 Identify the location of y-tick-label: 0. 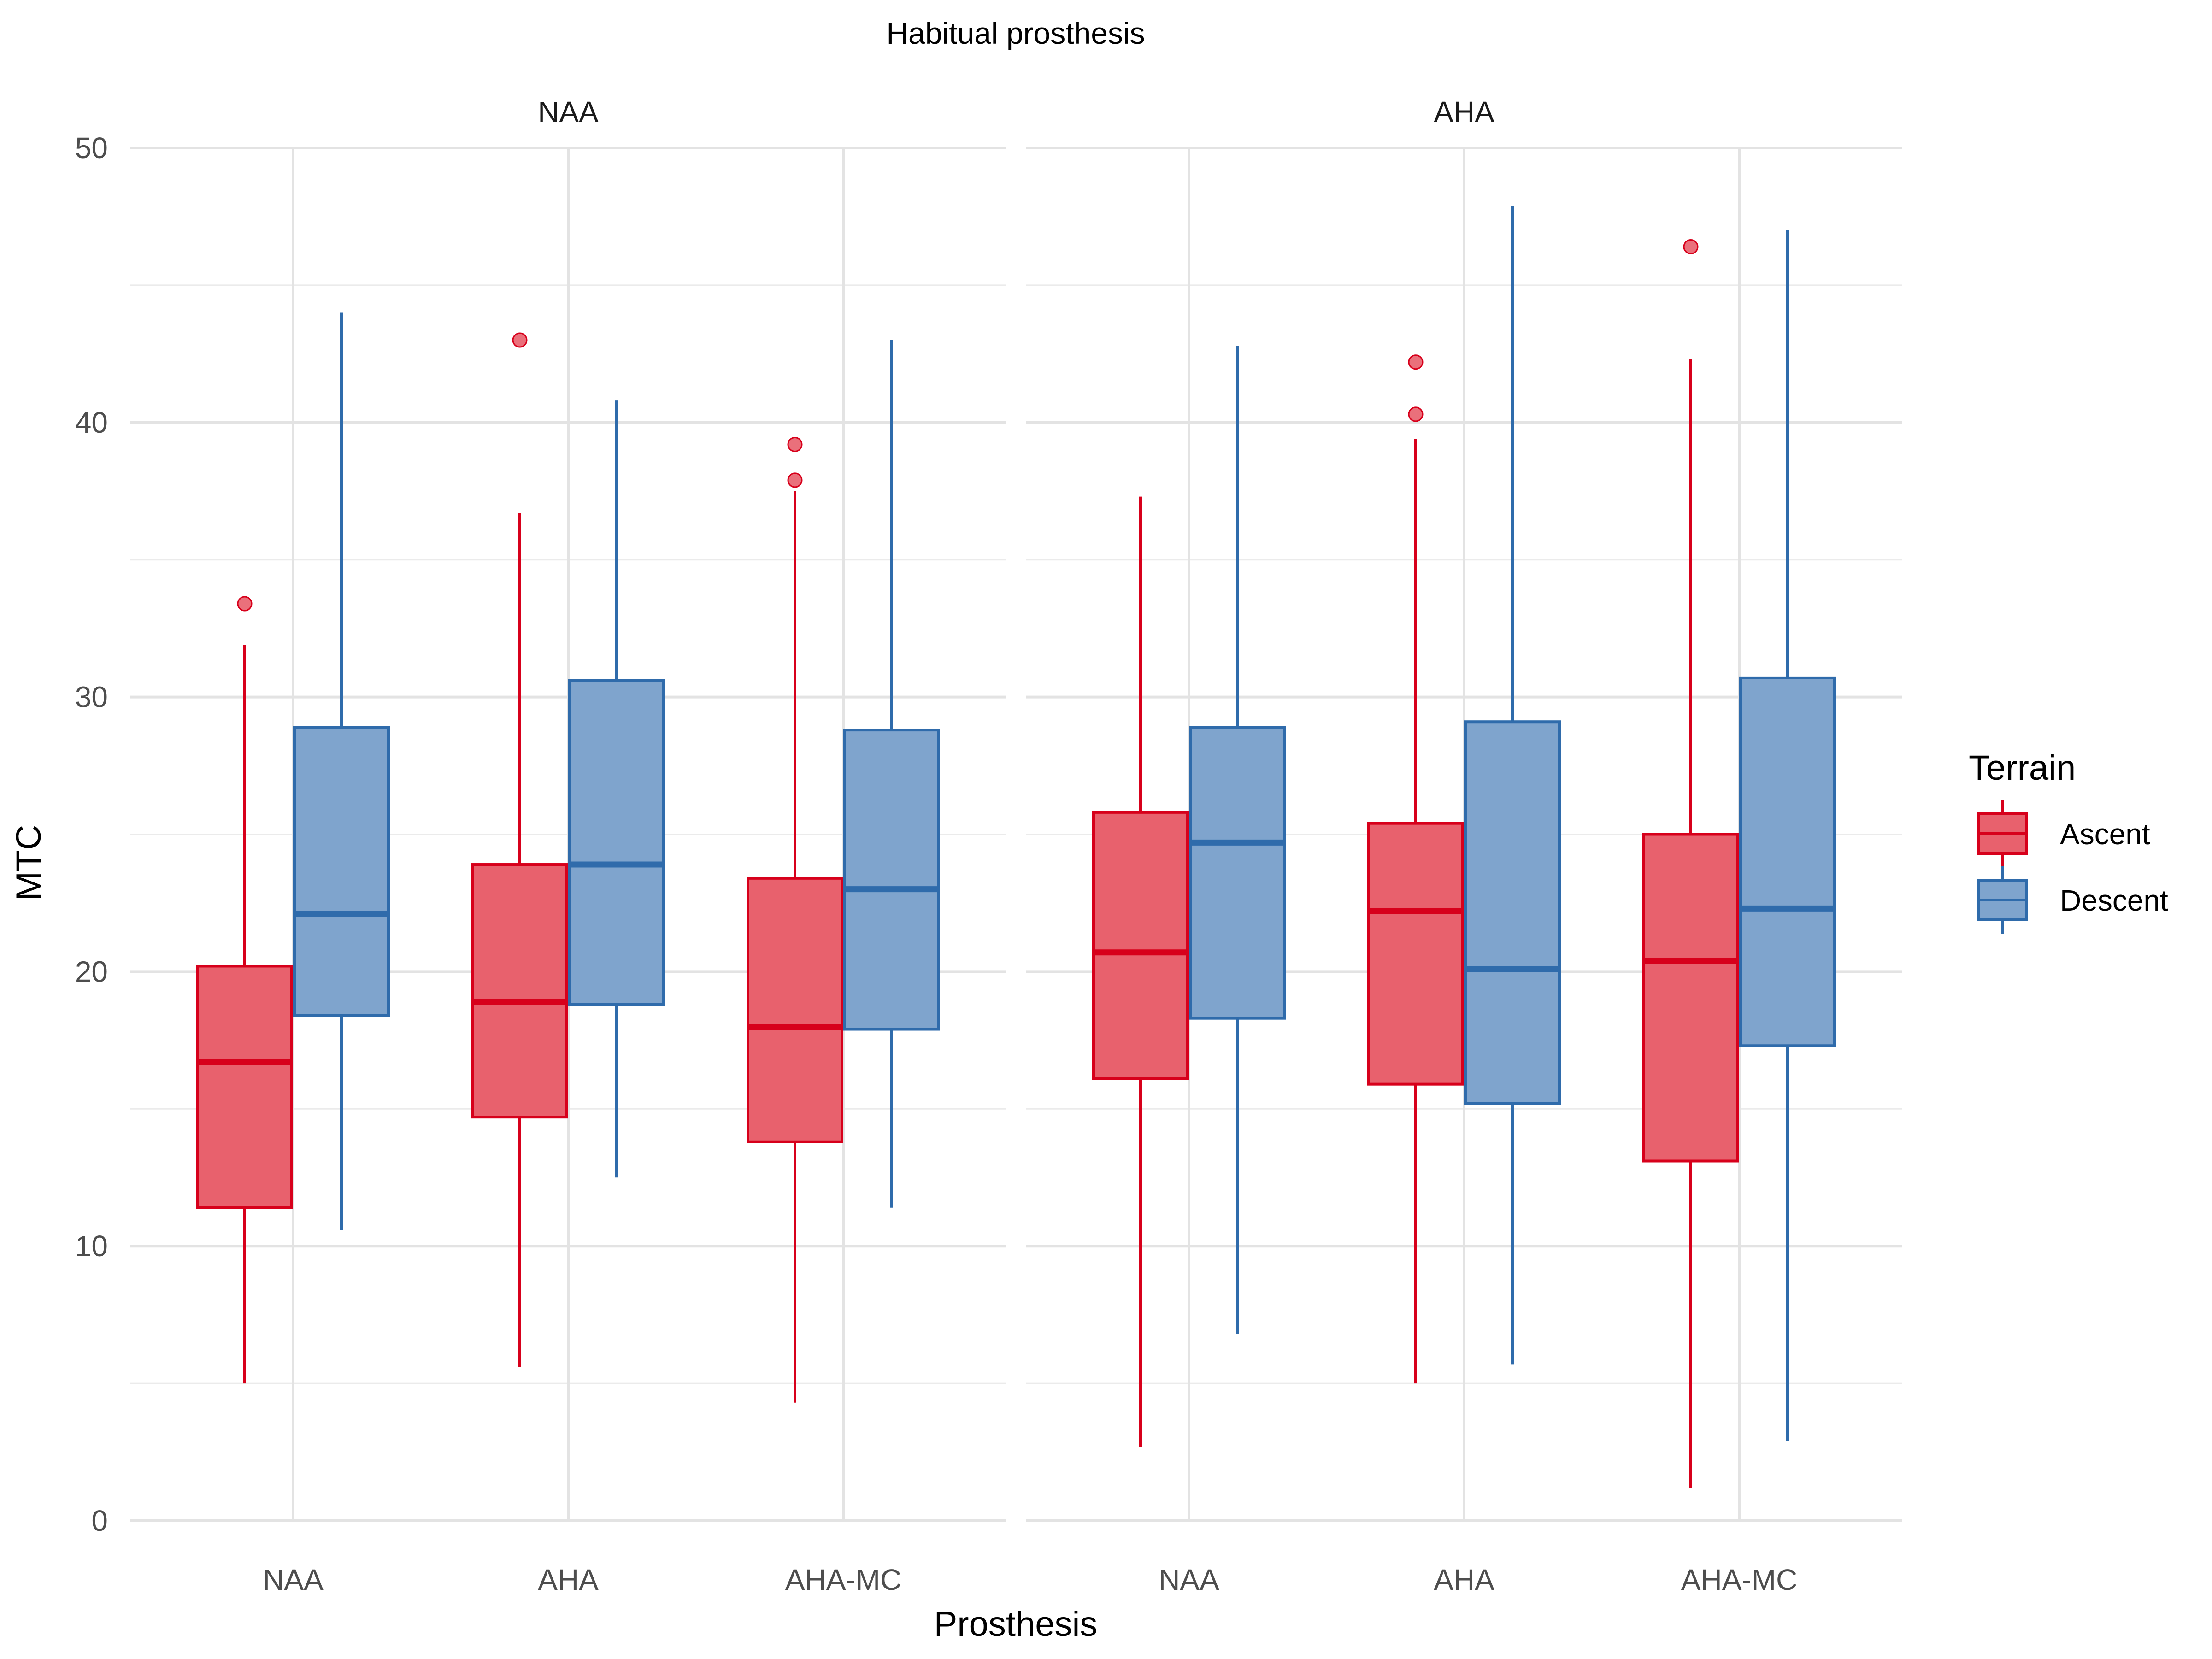
(99, 1520).